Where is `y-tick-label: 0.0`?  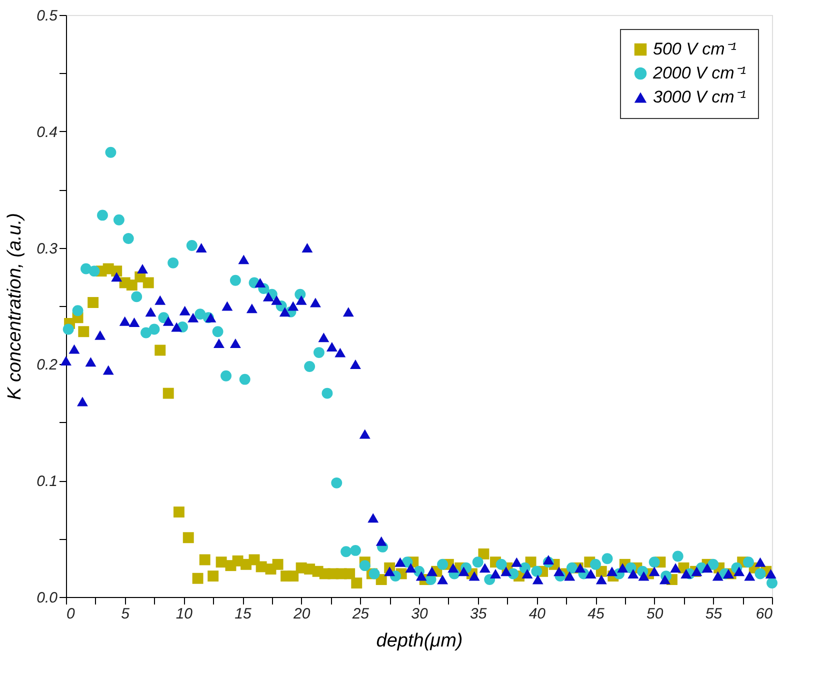
y-tick-label: 0.0 is located at coordinates (47, 598).